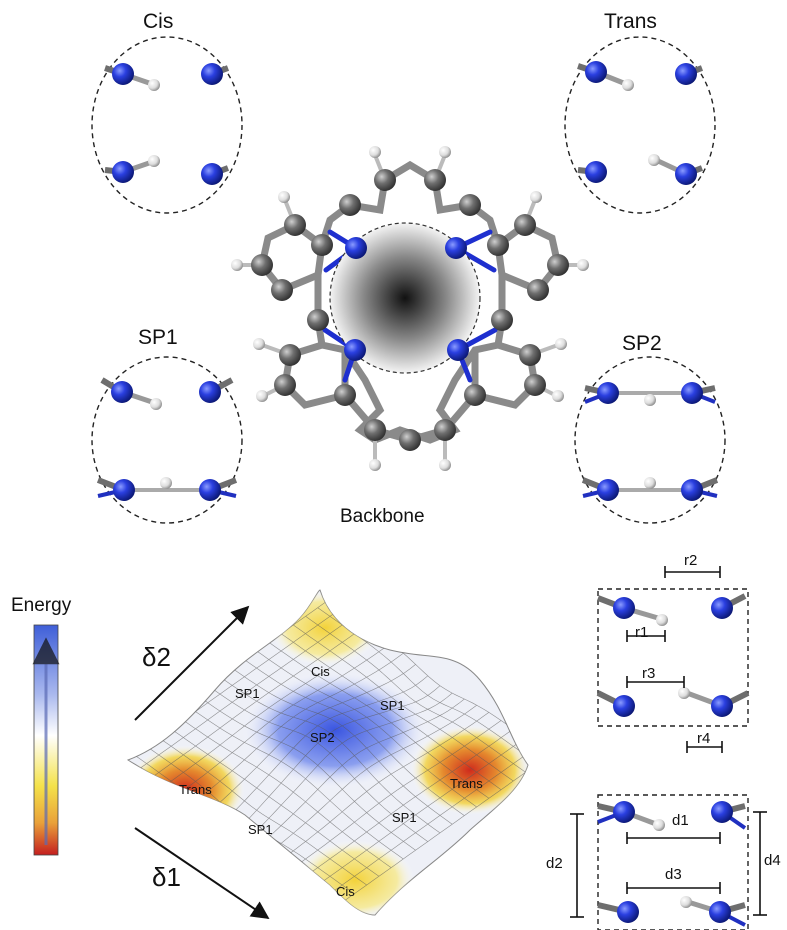  I want to click on label-r4: r4, so click(704, 738).